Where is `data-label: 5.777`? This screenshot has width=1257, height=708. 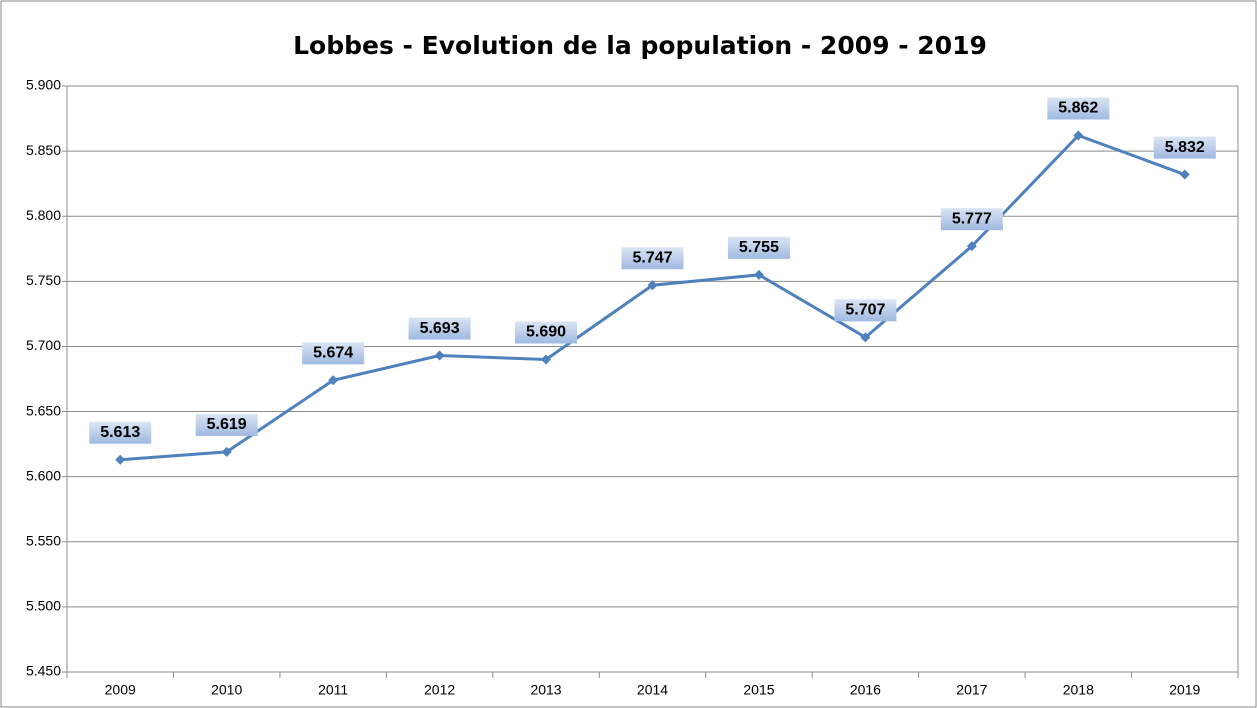
data-label: 5.777 is located at coordinates (972, 218).